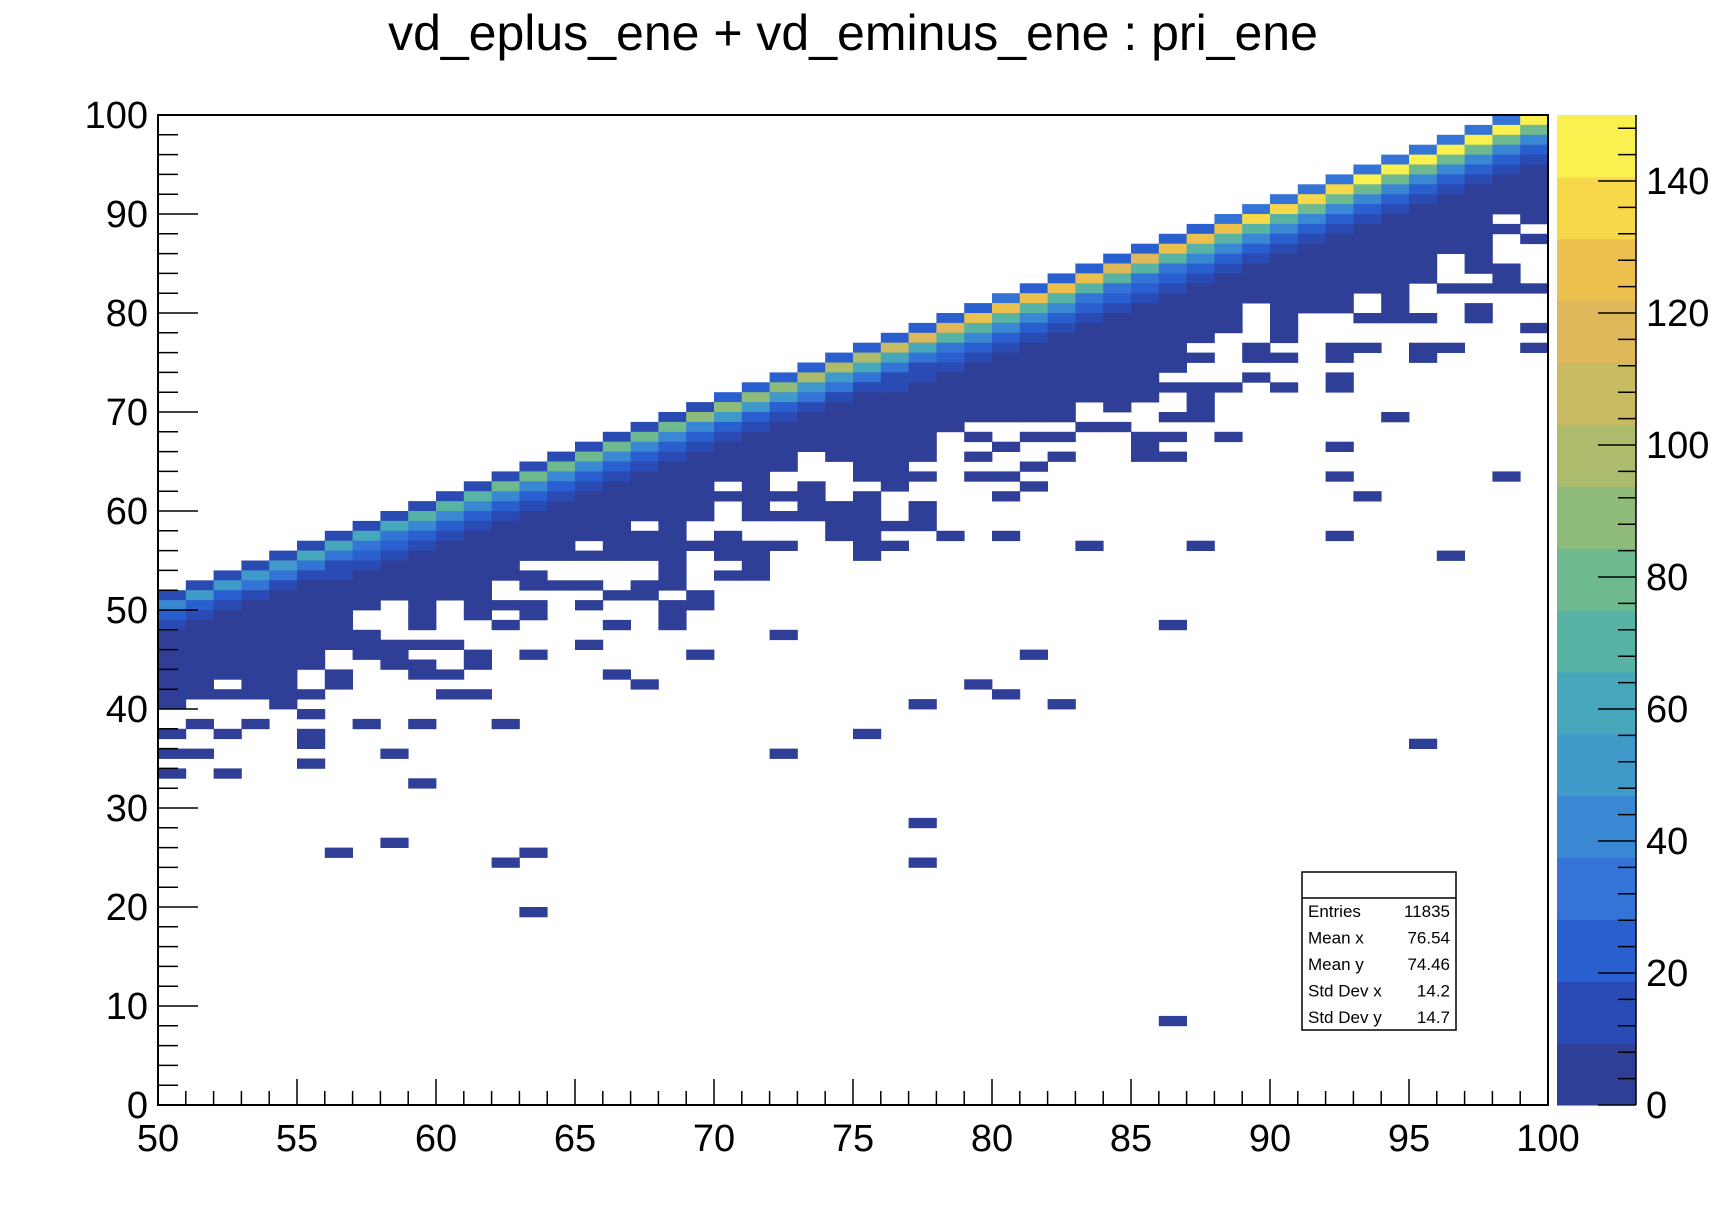  I want to click on y-tick-label: 90, so click(127, 215).